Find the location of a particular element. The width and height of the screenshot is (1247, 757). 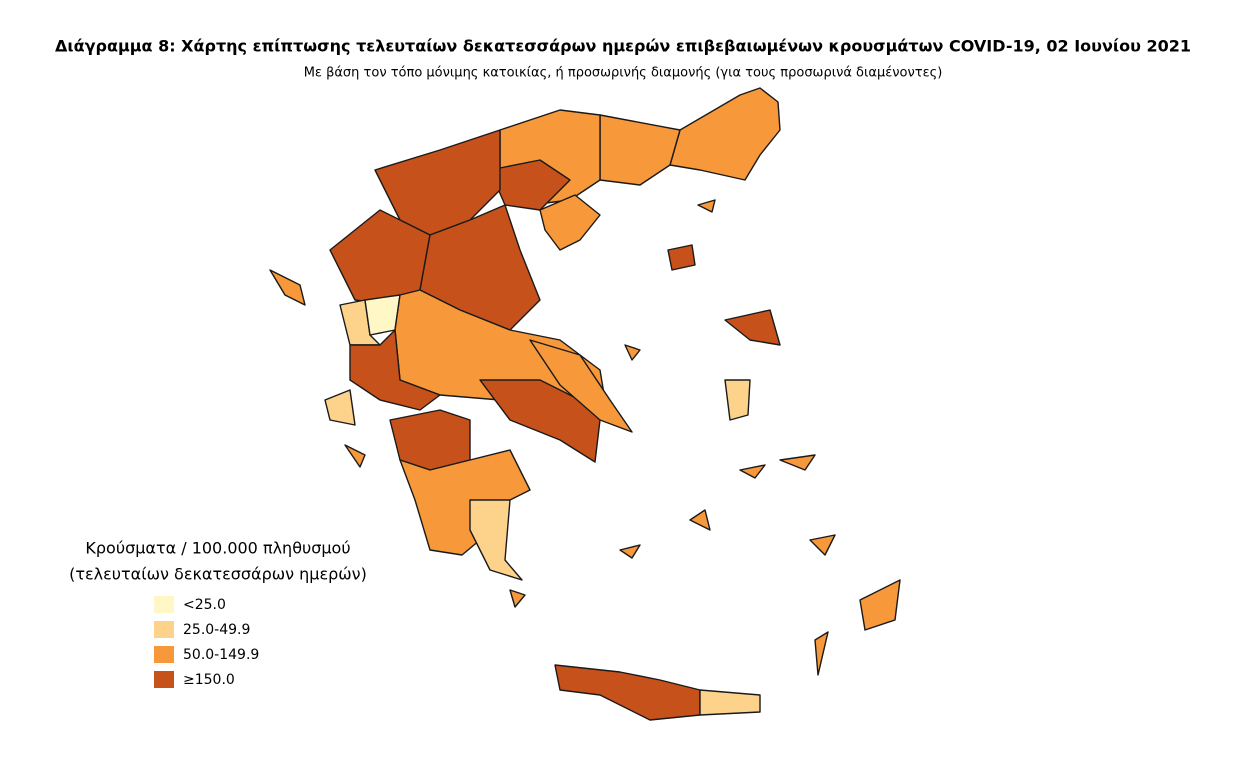

legend-label: ≥150.0 is located at coordinates (209, 680).